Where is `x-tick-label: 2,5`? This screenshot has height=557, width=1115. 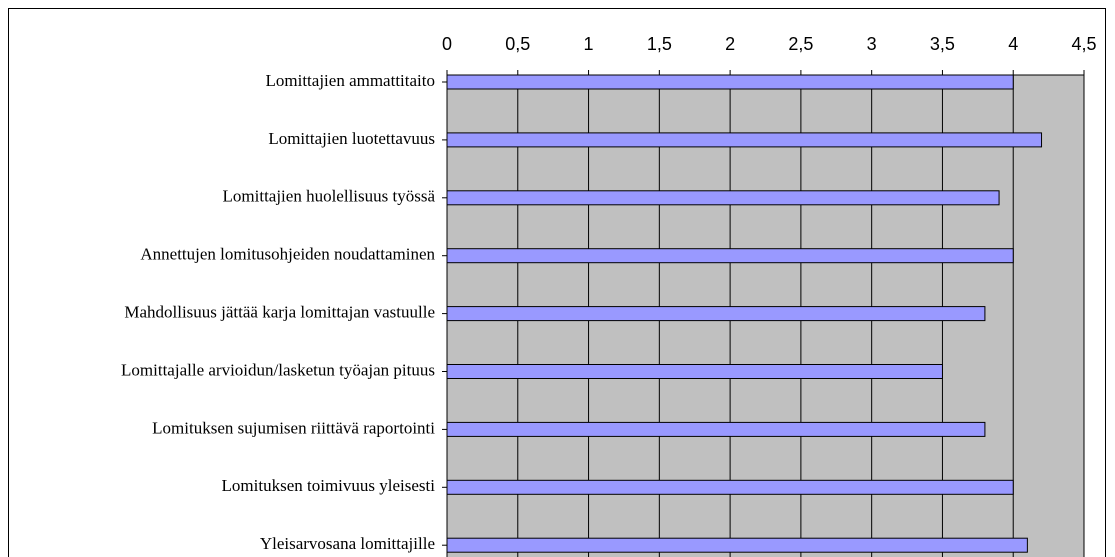 x-tick-label: 2,5 is located at coordinates (800, 44).